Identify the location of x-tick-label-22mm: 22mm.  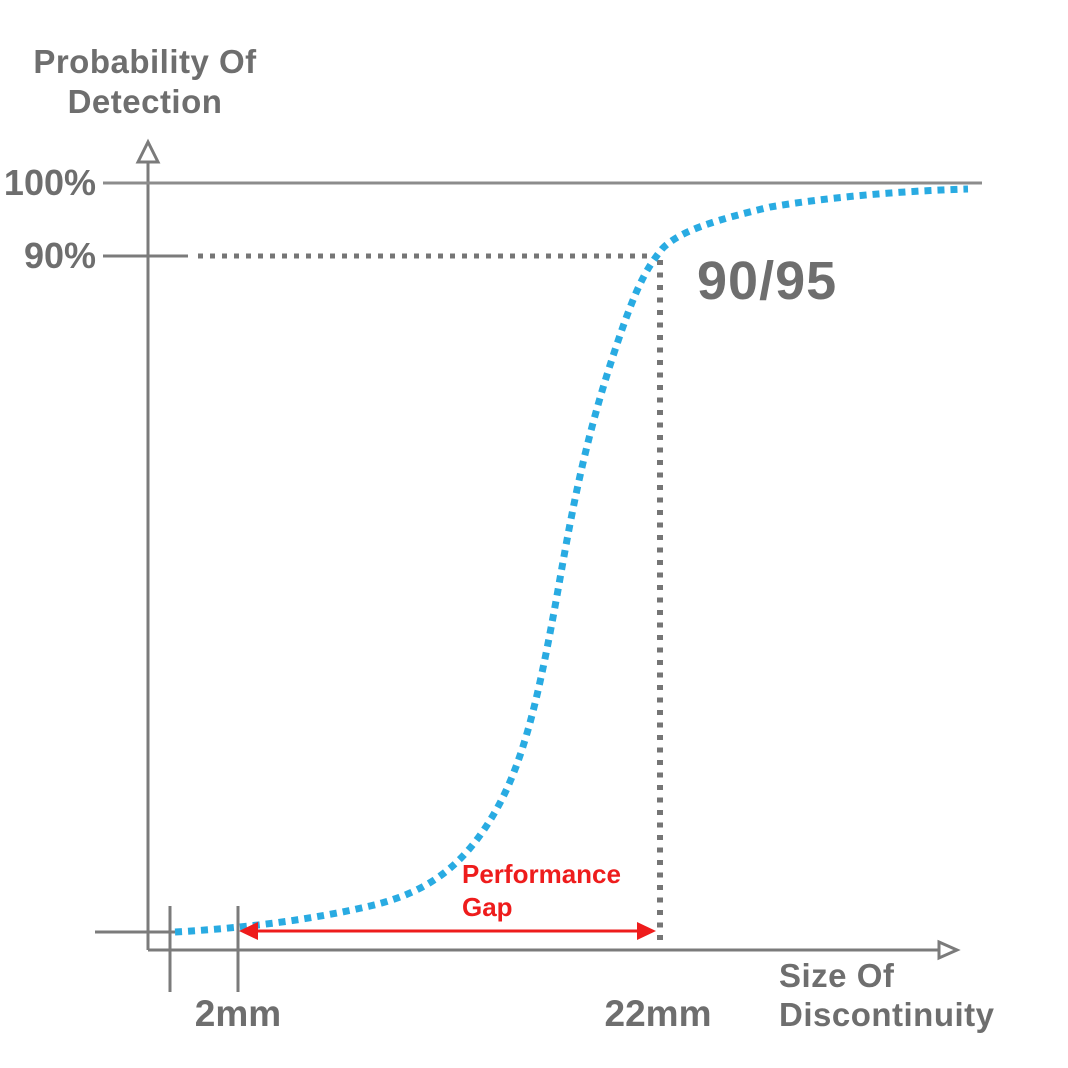
(658, 1013).